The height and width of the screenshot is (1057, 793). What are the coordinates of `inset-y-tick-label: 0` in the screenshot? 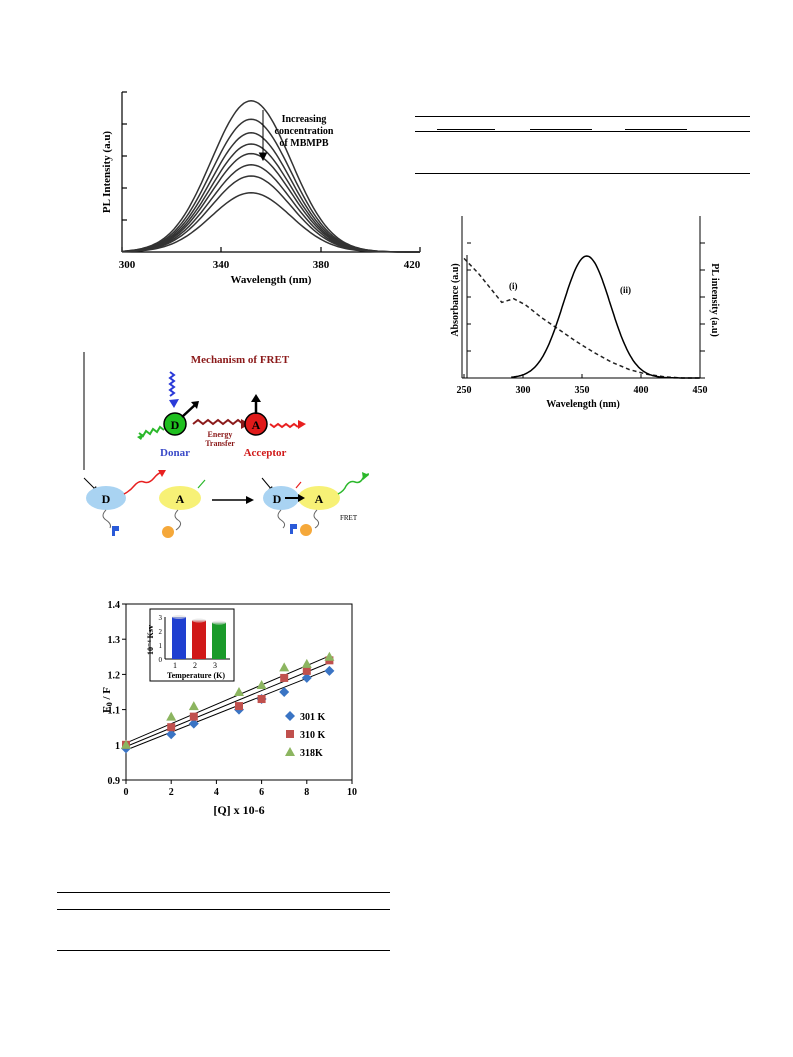 It's located at (161, 660).